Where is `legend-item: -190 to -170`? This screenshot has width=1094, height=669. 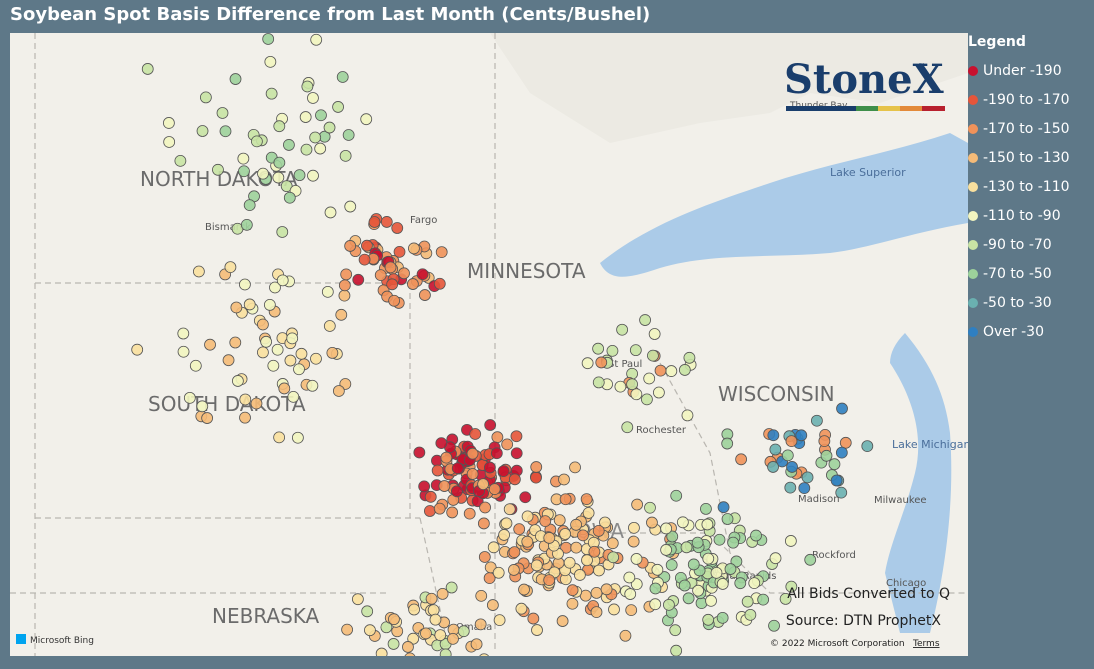 legend-item: -190 to -170 is located at coordinates (1019, 99).